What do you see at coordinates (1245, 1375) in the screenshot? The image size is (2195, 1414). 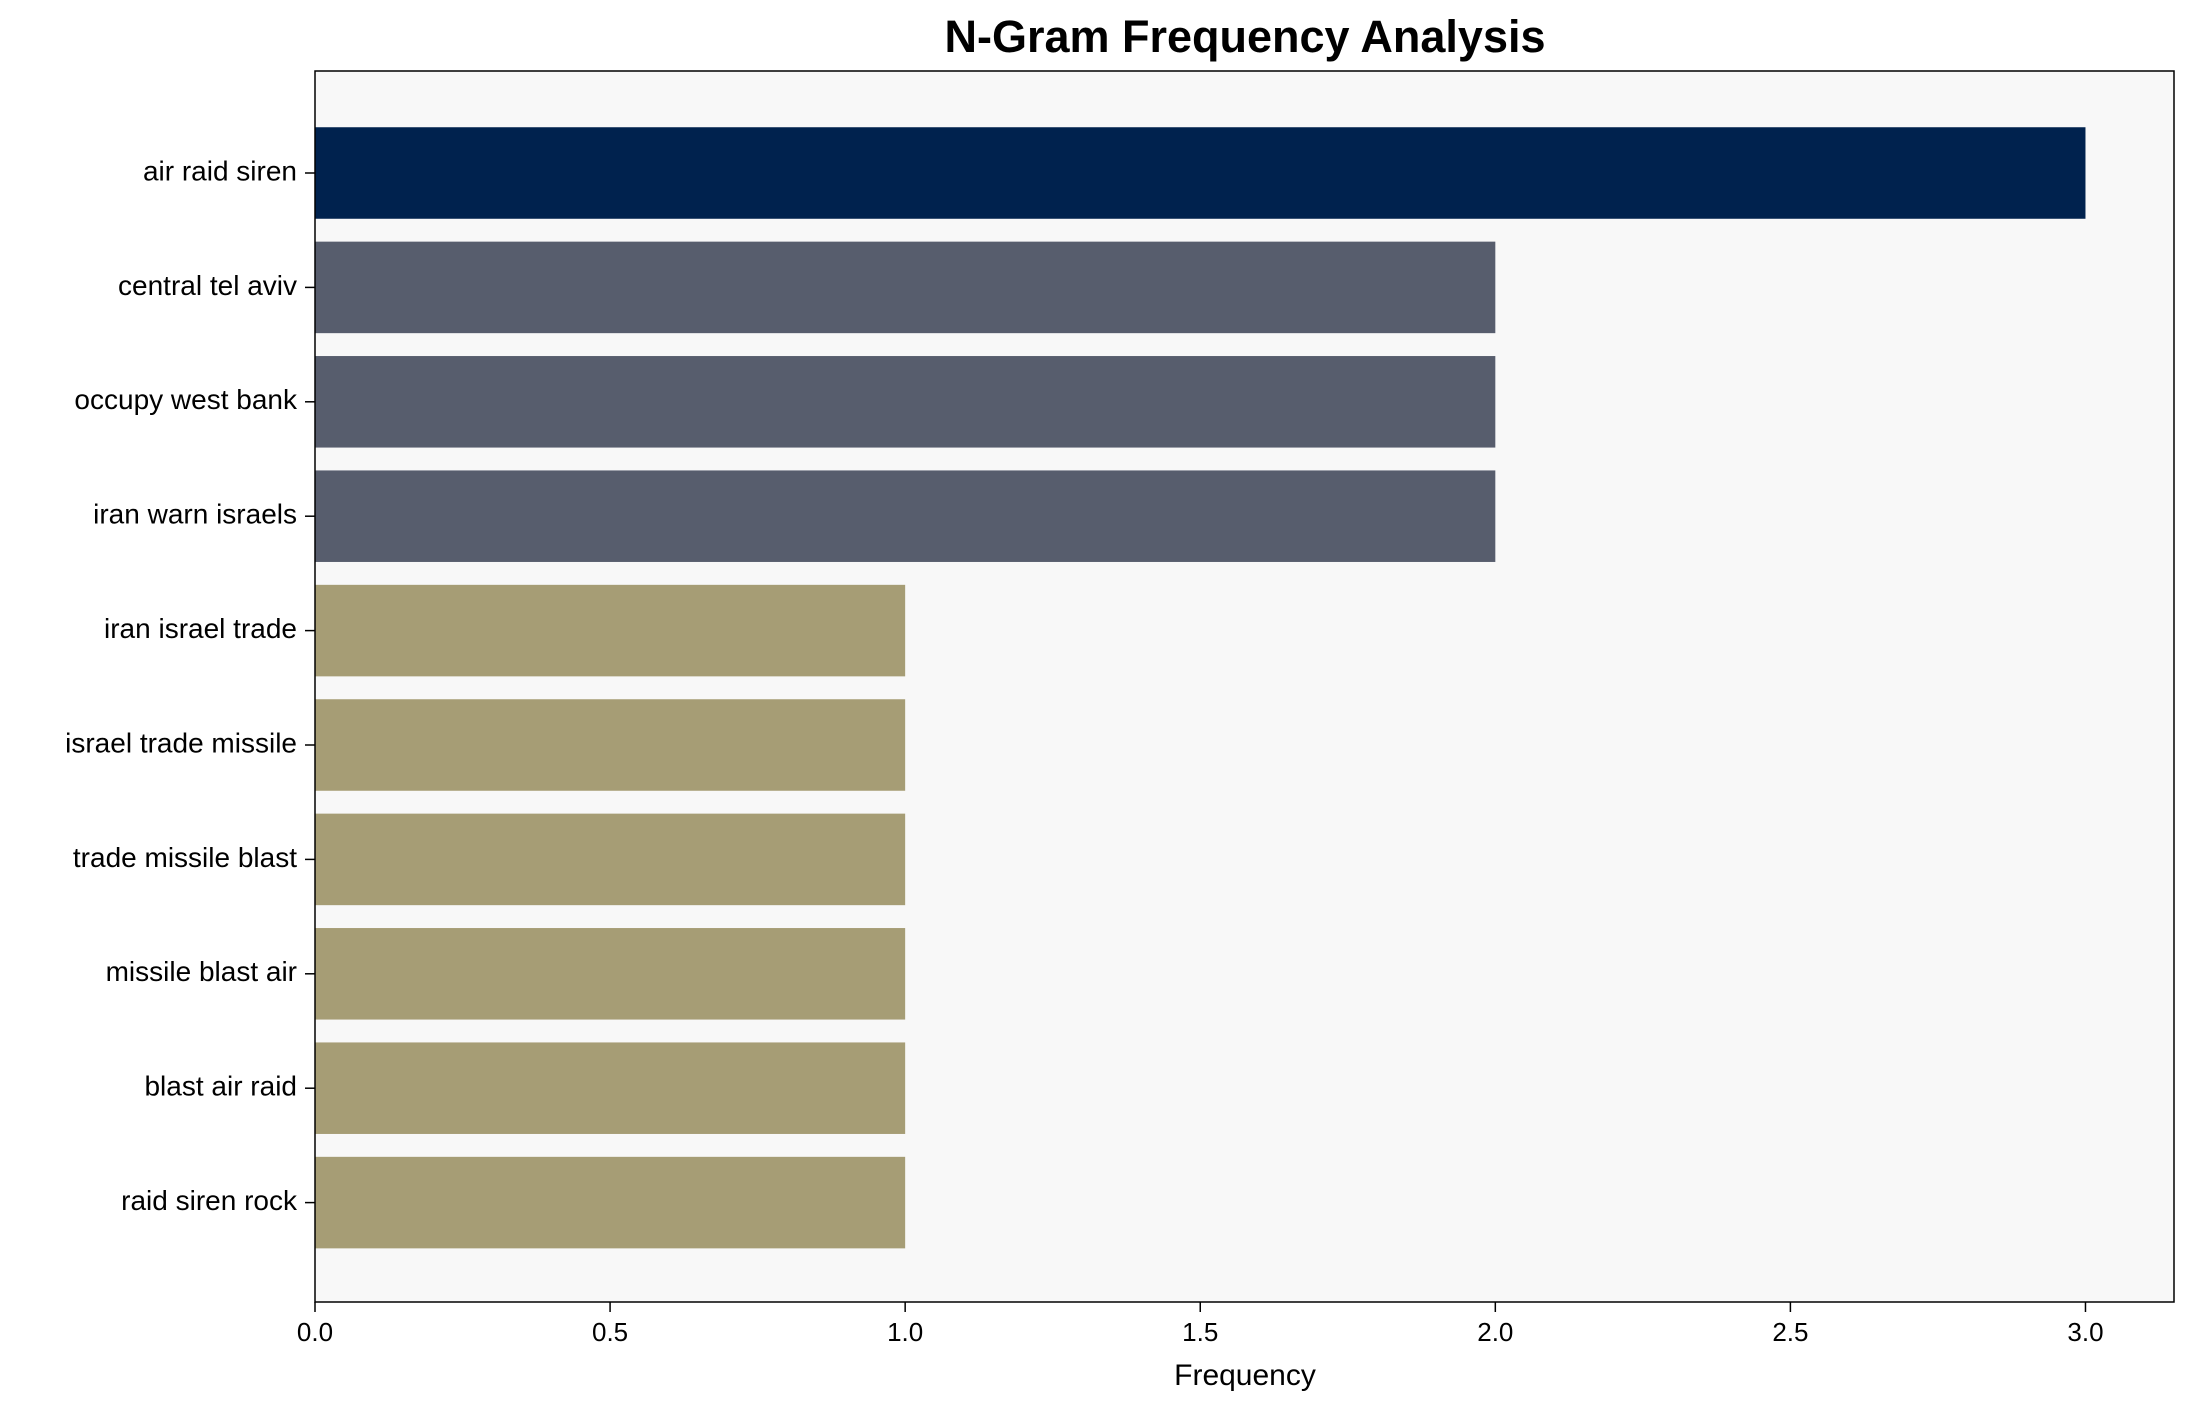 I see `x-axis-label: Frequency` at bounding box center [1245, 1375].